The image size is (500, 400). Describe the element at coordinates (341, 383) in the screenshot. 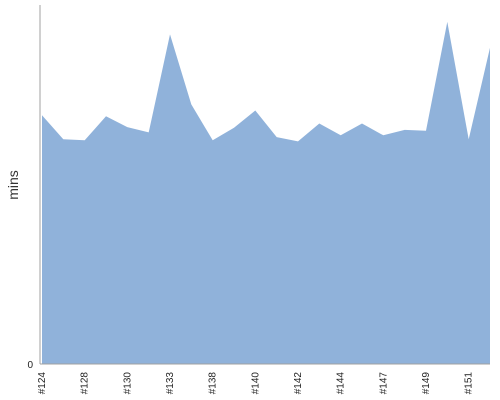

I see `x-tick-label: #144` at that location.